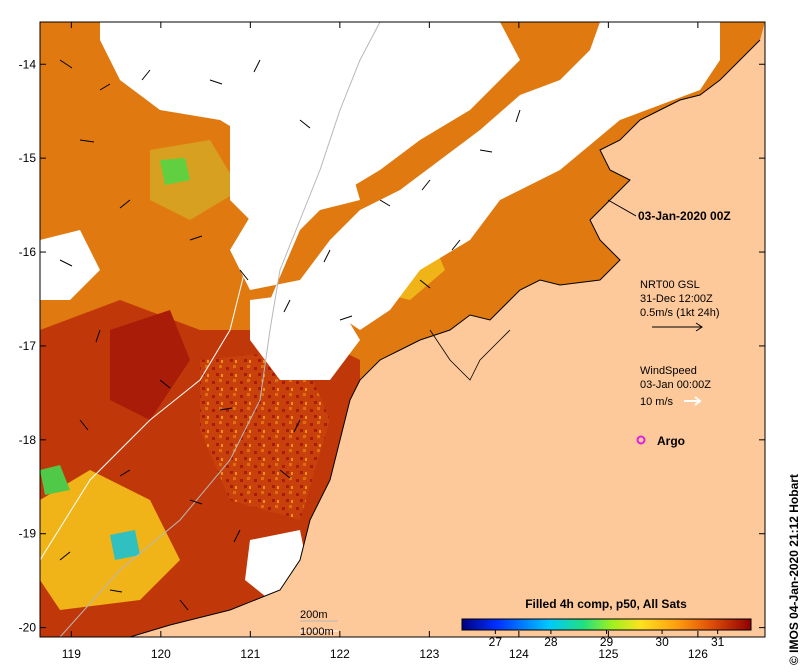  I want to click on sst-cyan-patch, so click(125, 545).